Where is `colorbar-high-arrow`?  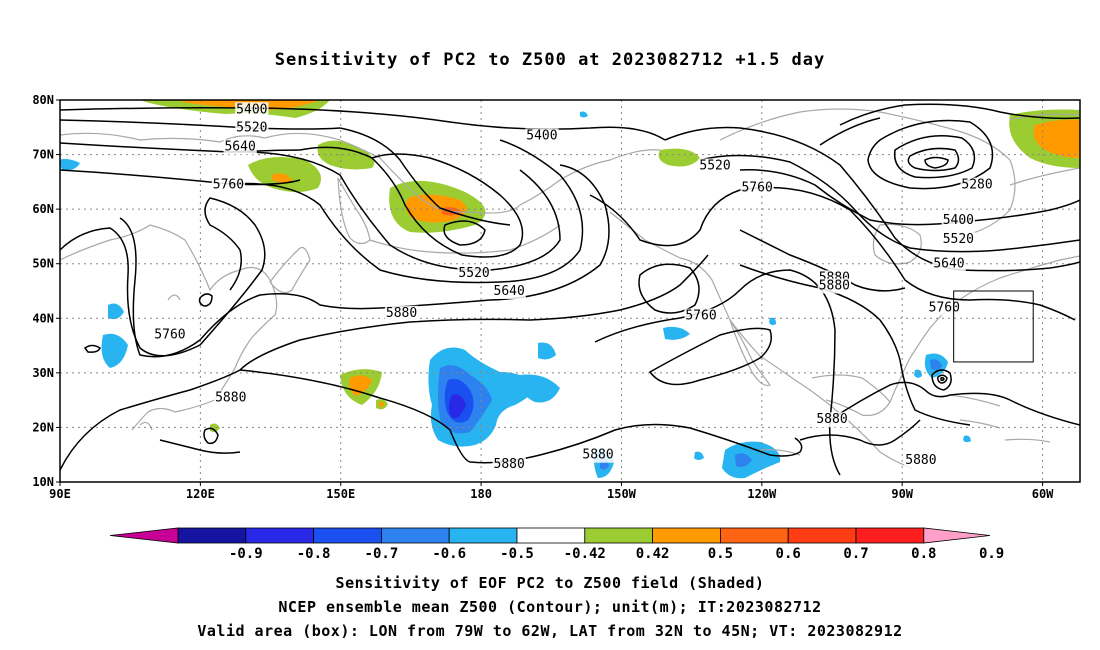
colorbar-high-arrow is located at coordinates (957, 535).